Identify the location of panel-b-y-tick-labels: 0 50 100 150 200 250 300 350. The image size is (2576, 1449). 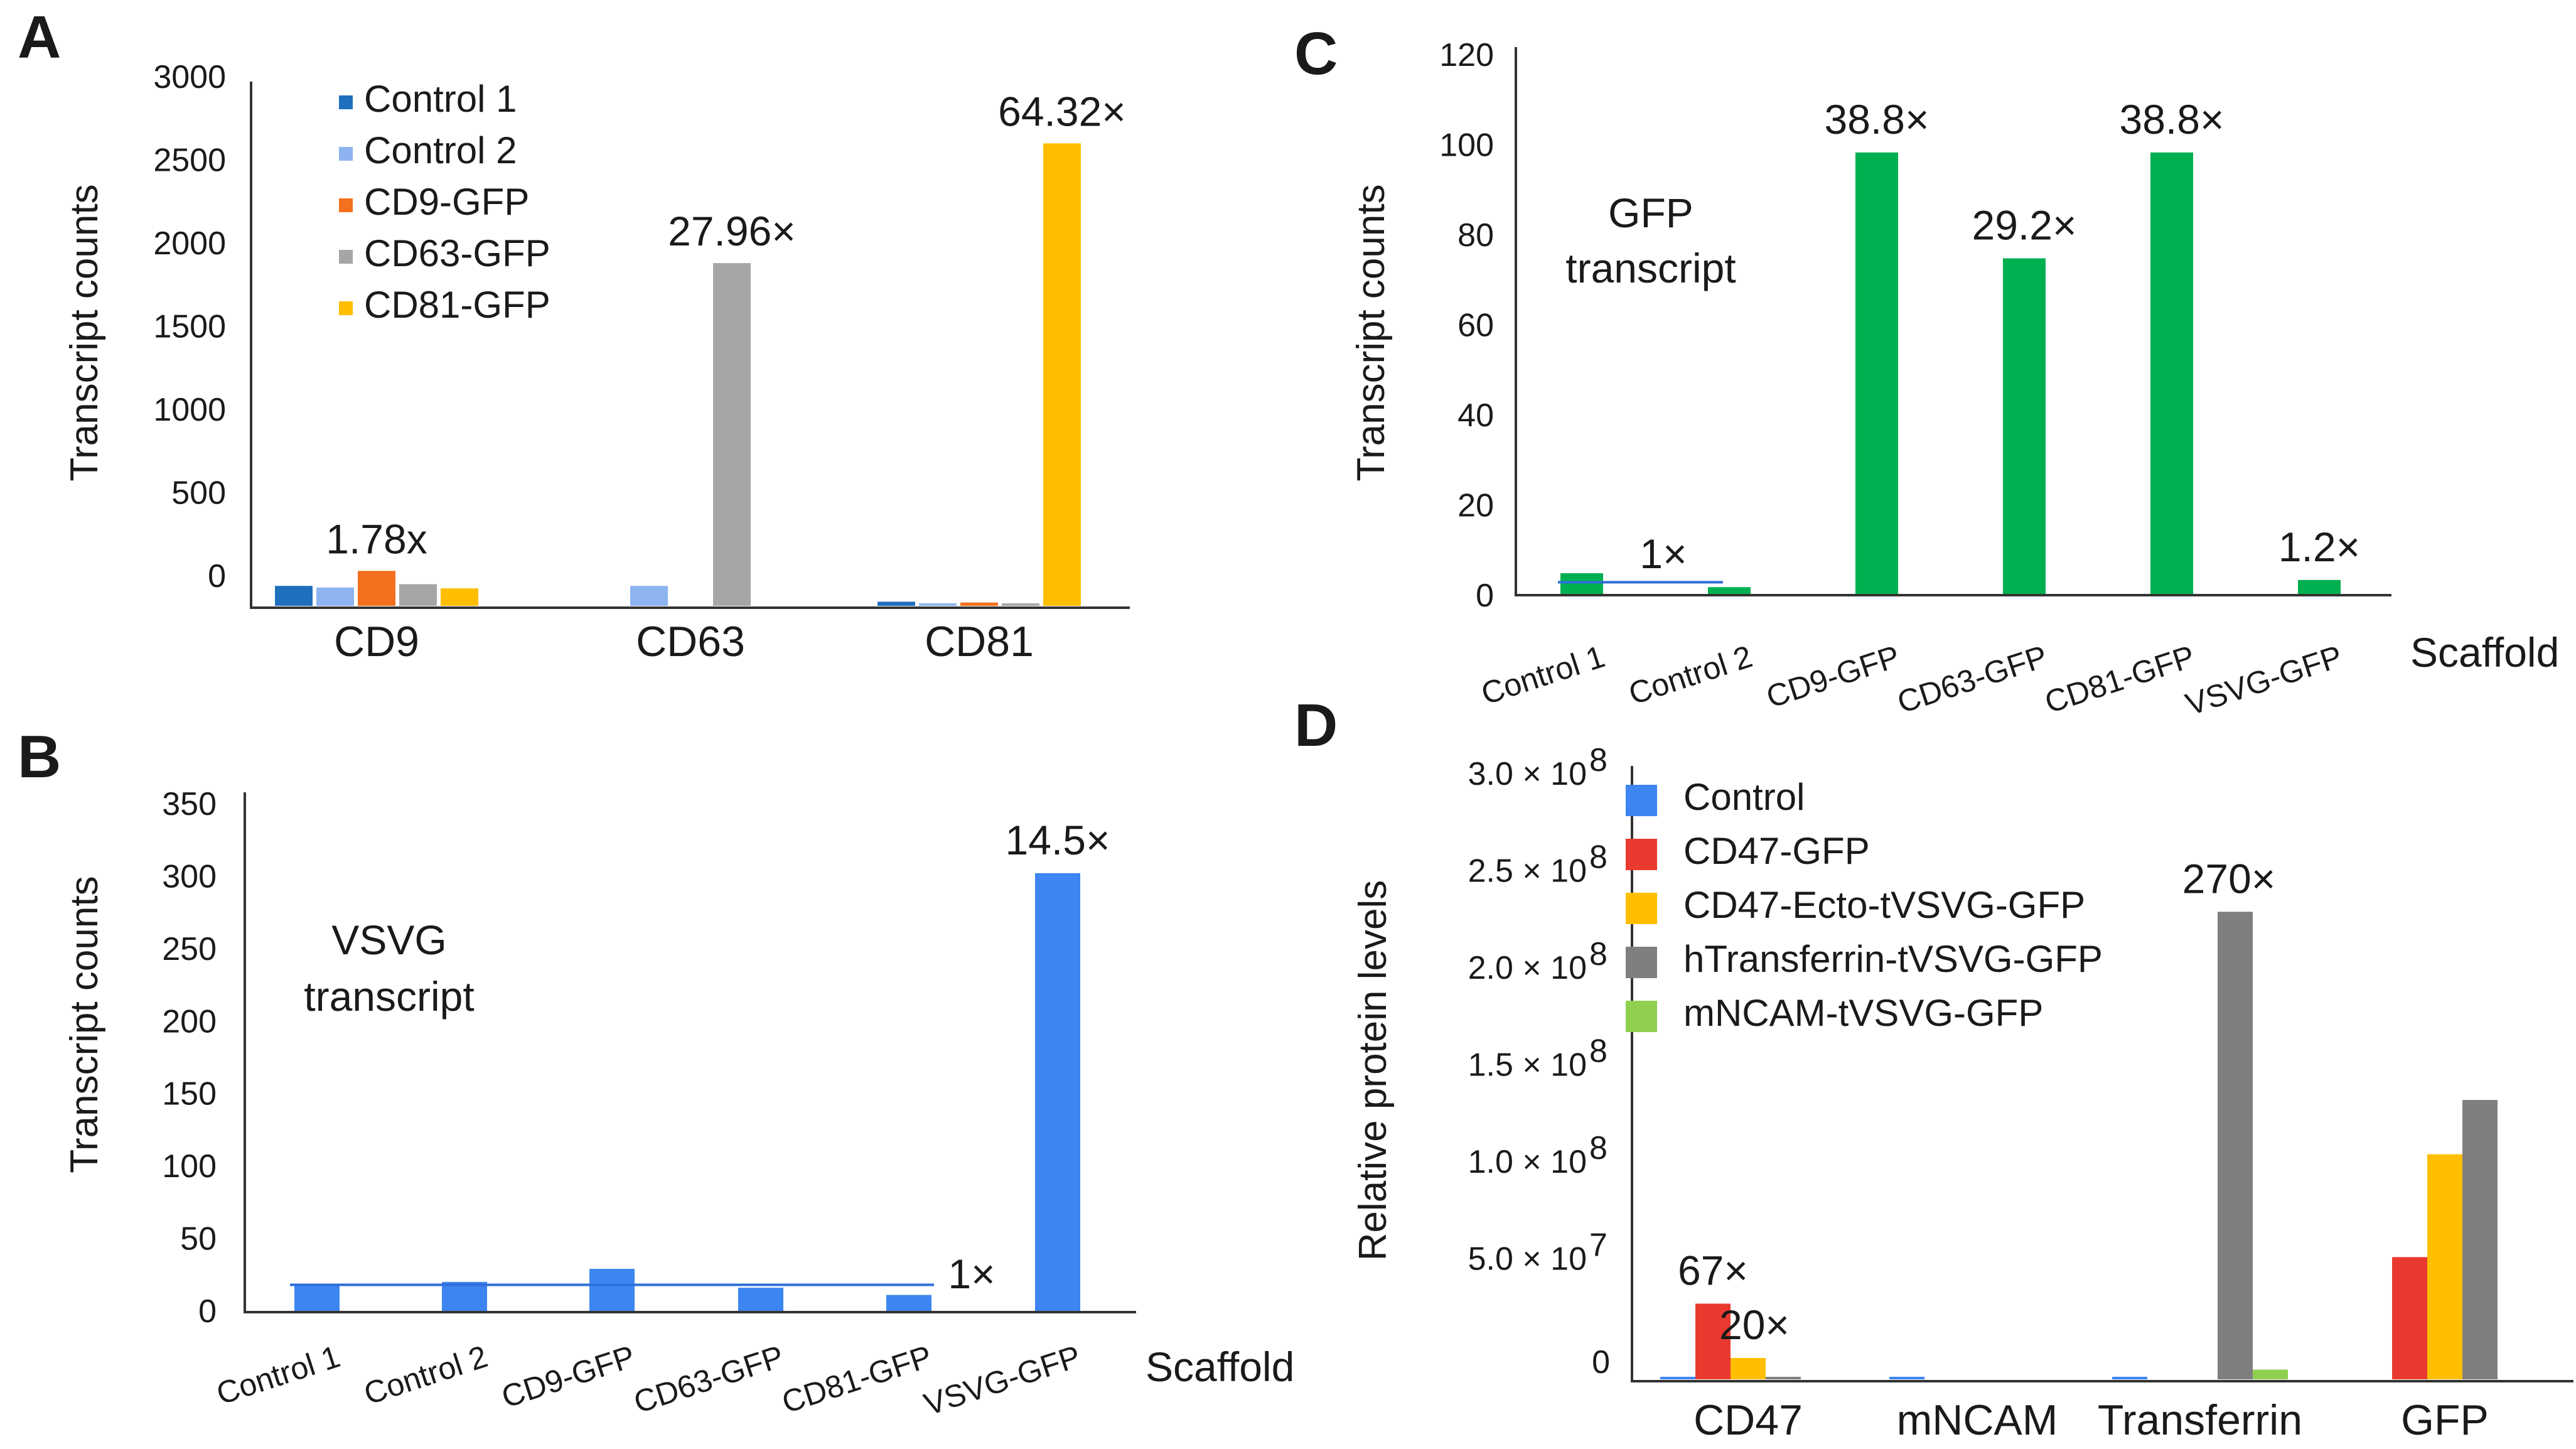
(189, 1058).